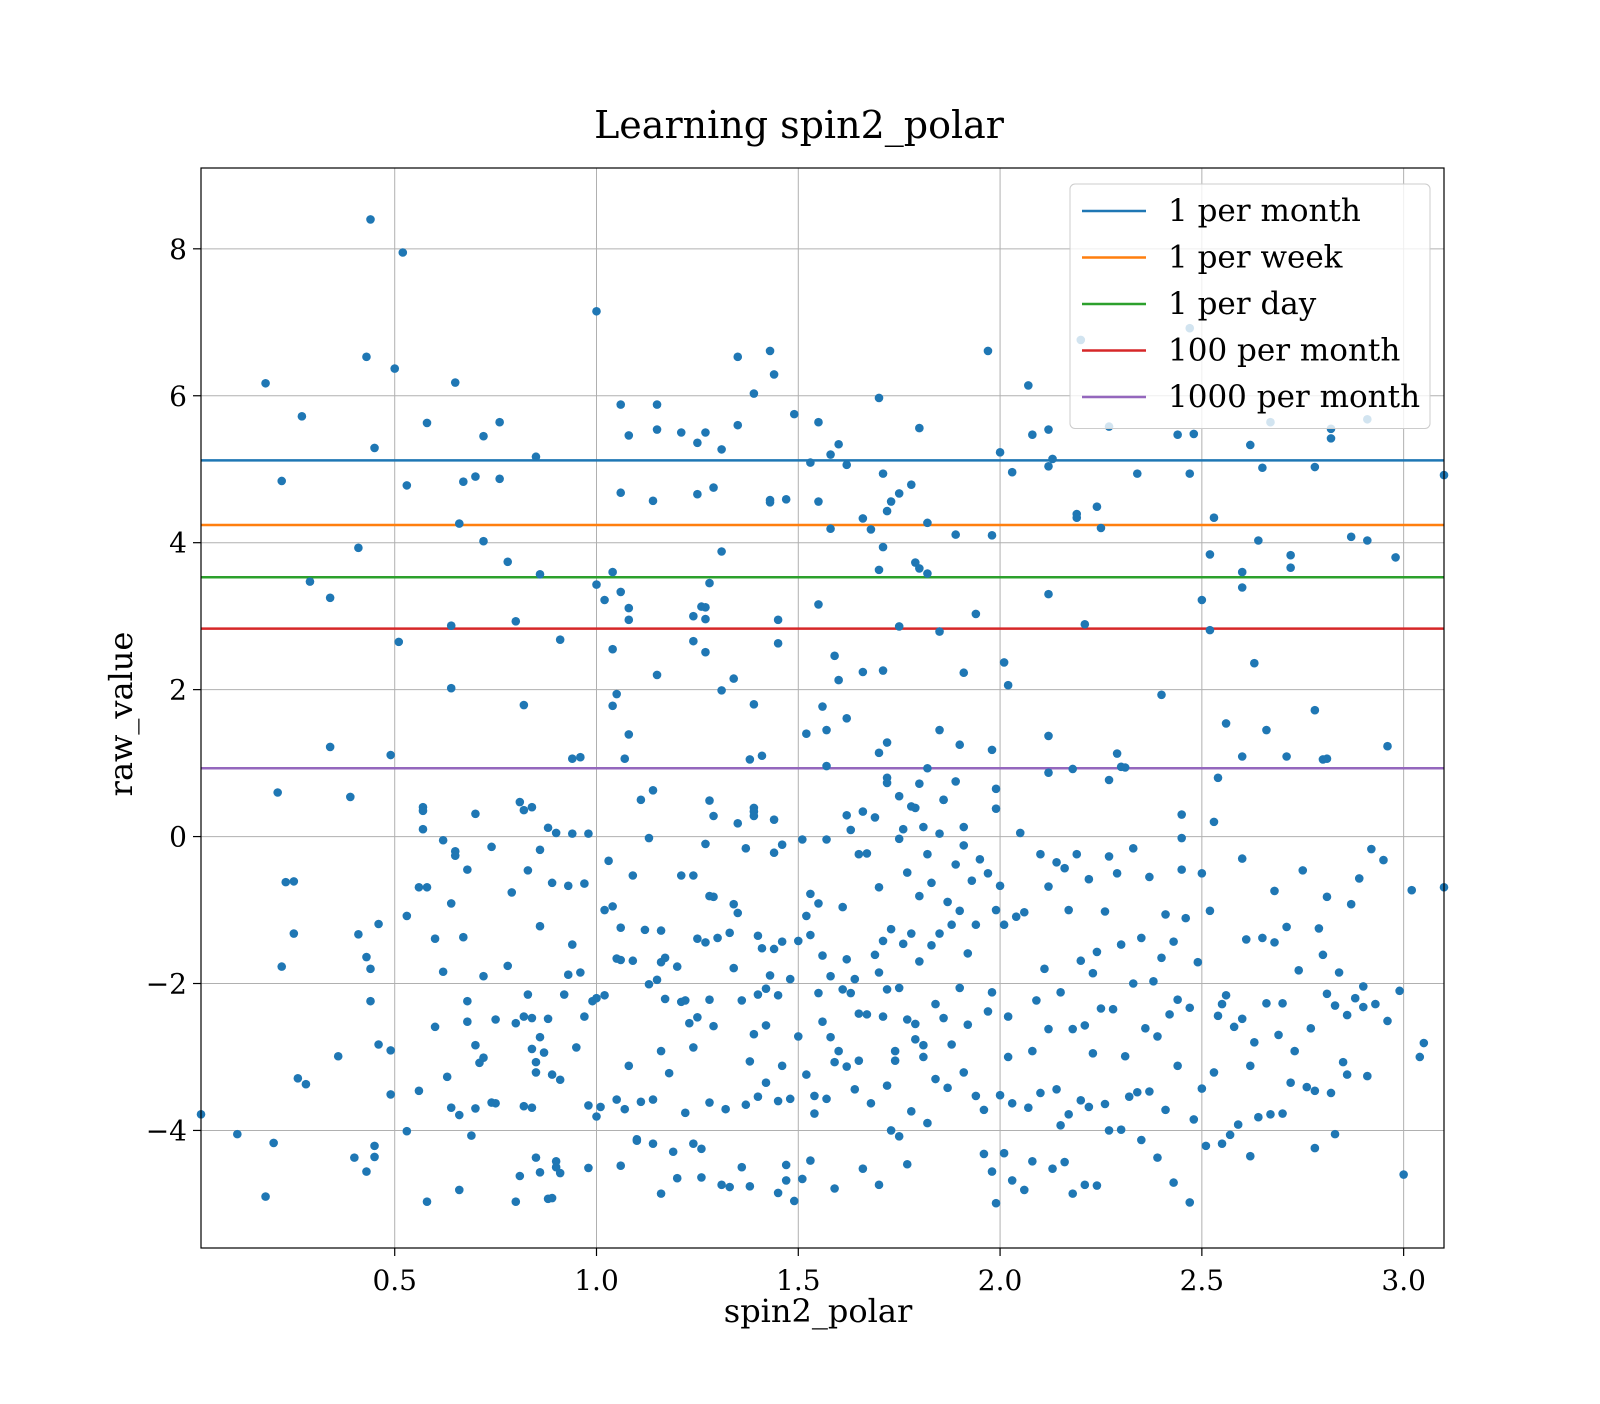 This screenshot has height=1404, width=1600. What do you see at coordinates (799, 125) in the screenshot?
I see `chart-title: Learning spin2_polar` at bounding box center [799, 125].